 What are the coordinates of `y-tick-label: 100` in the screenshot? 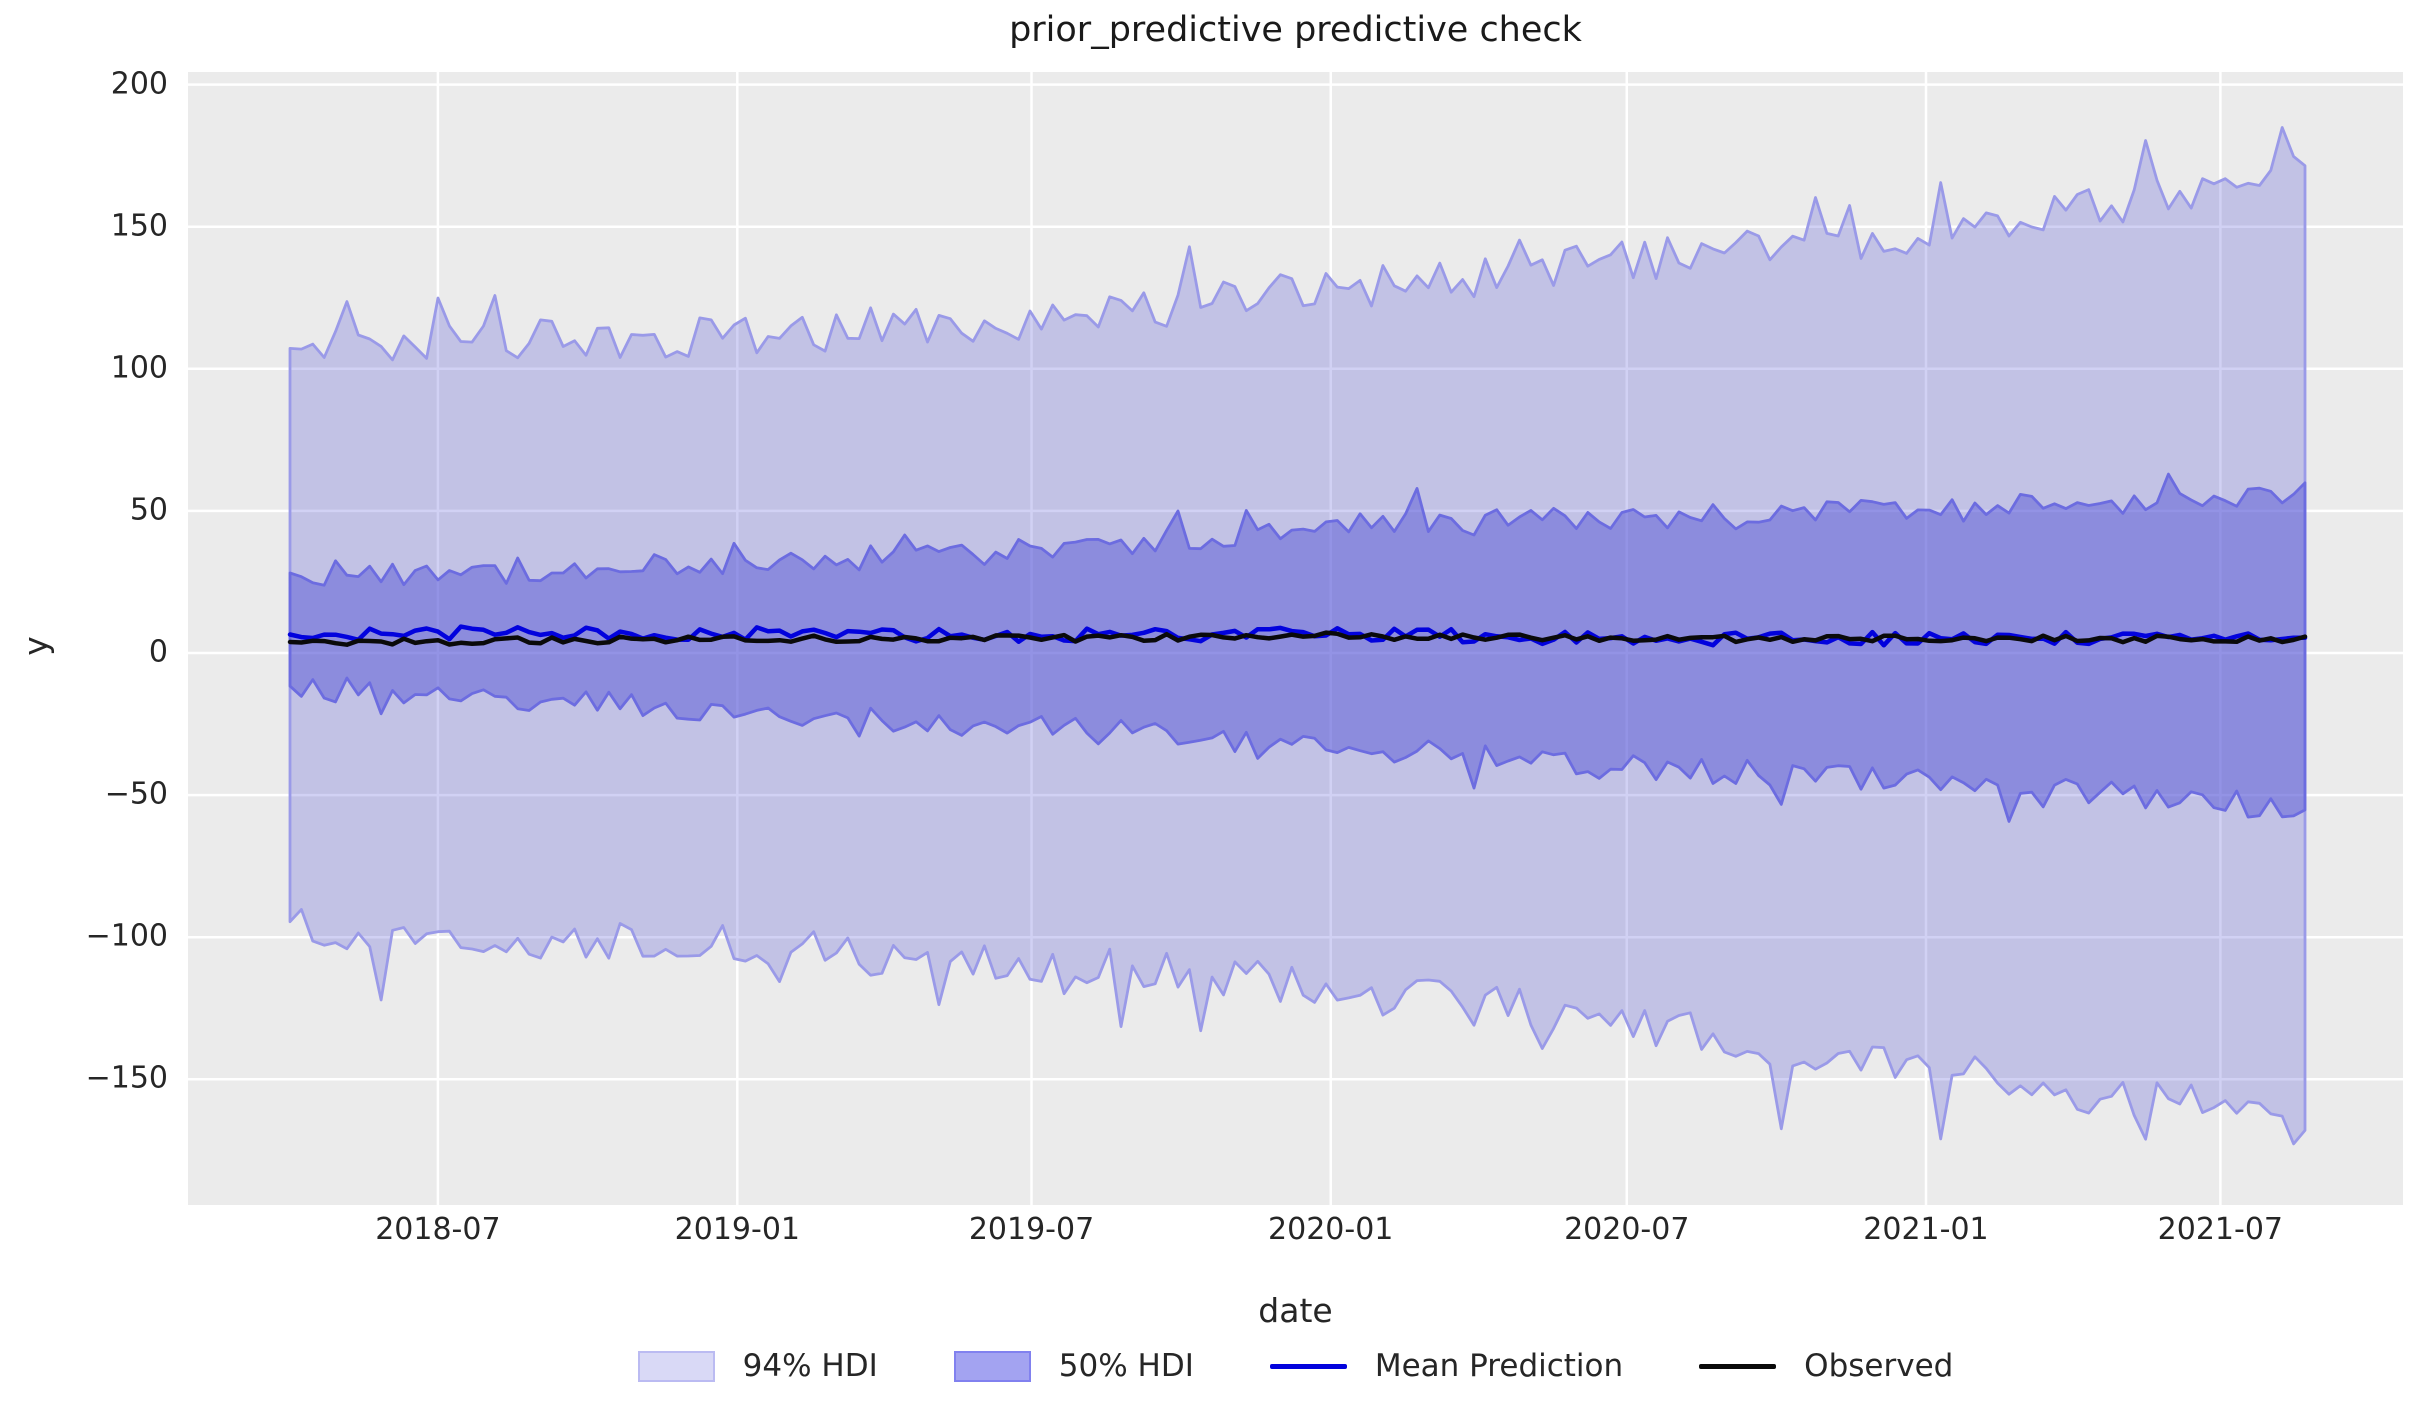 It's located at (139, 368).